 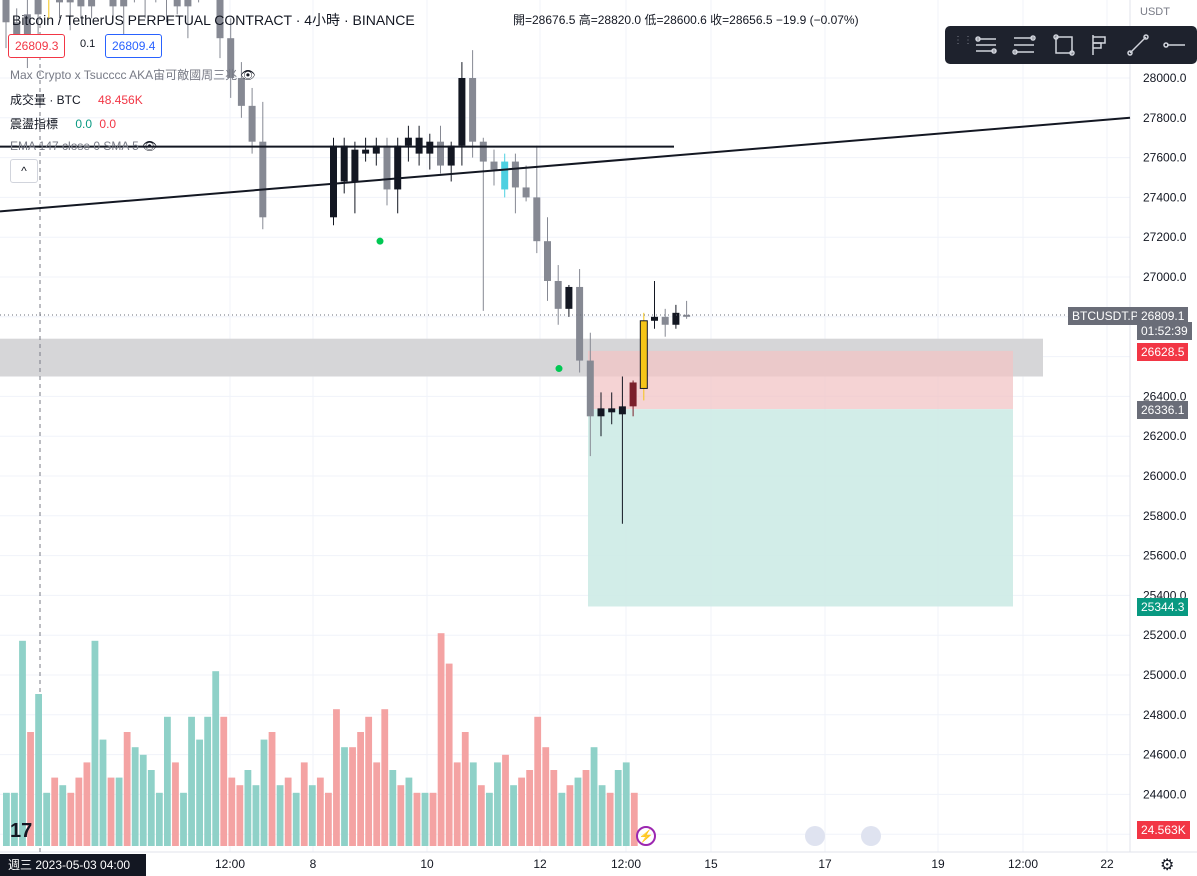 What do you see at coordinates (1064, 45) in the screenshot?
I see `rectangle-icon` at bounding box center [1064, 45].